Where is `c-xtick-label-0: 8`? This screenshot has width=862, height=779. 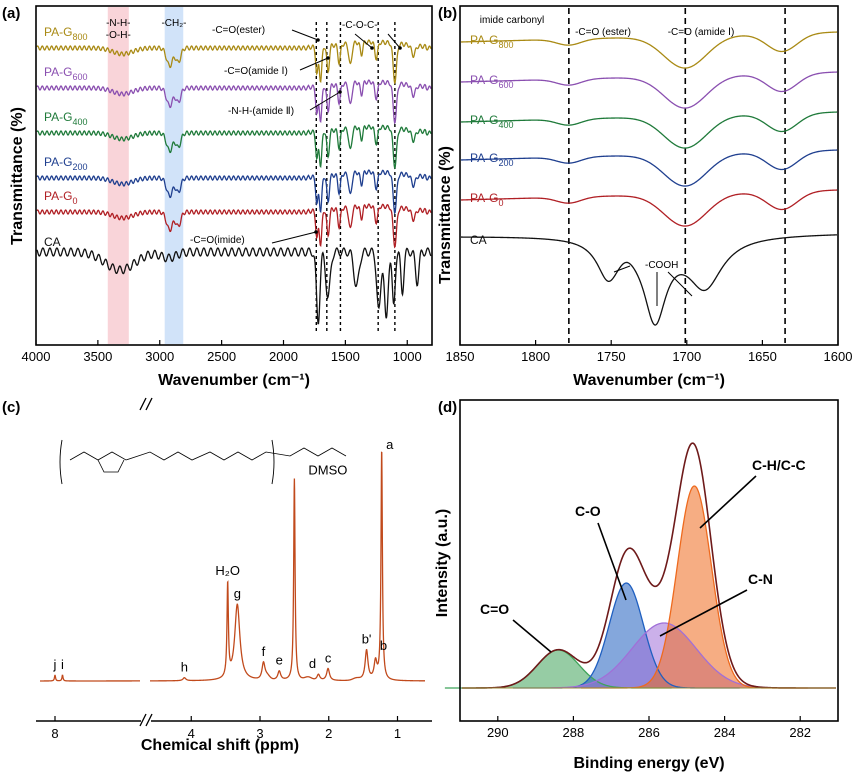 c-xtick-label-0: 8 is located at coordinates (54, 733).